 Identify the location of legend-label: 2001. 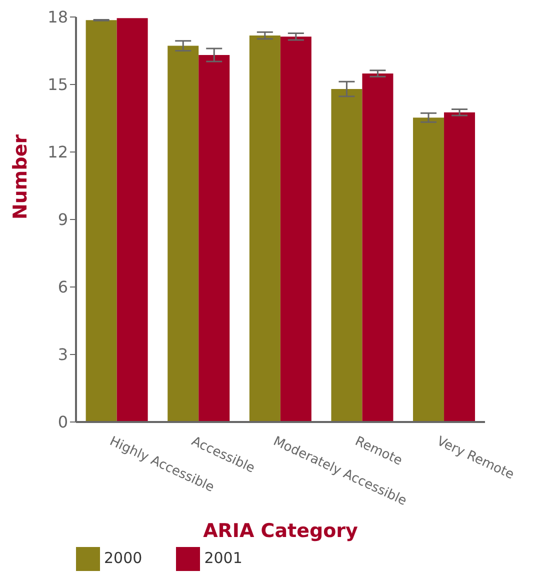
(223, 558).